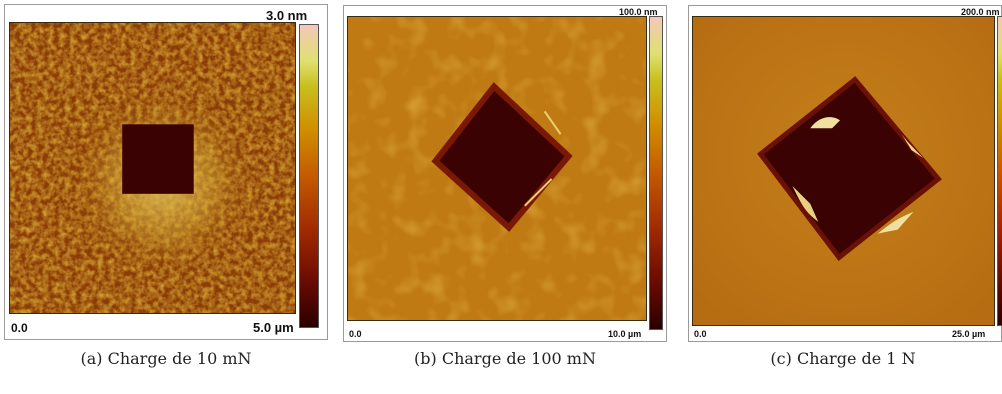 This screenshot has width=1002, height=394. Describe the element at coordinates (309, 176) in the screenshot. I see `colorbar-a` at that location.